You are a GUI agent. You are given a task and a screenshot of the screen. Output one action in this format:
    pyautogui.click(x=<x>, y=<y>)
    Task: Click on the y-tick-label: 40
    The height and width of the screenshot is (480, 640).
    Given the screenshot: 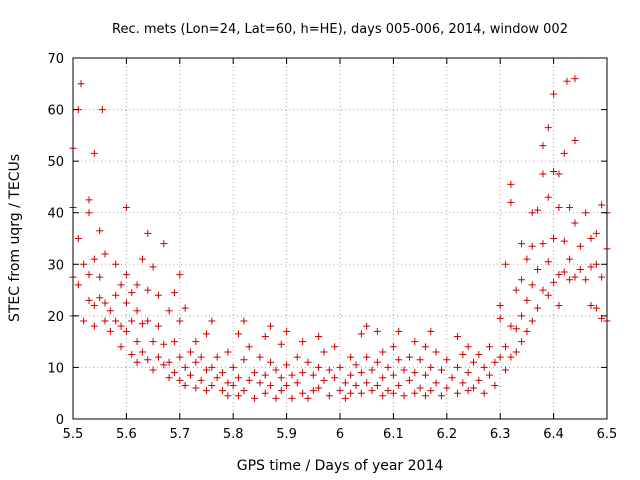 What is the action you would take?
    pyautogui.click(x=55, y=214)
    